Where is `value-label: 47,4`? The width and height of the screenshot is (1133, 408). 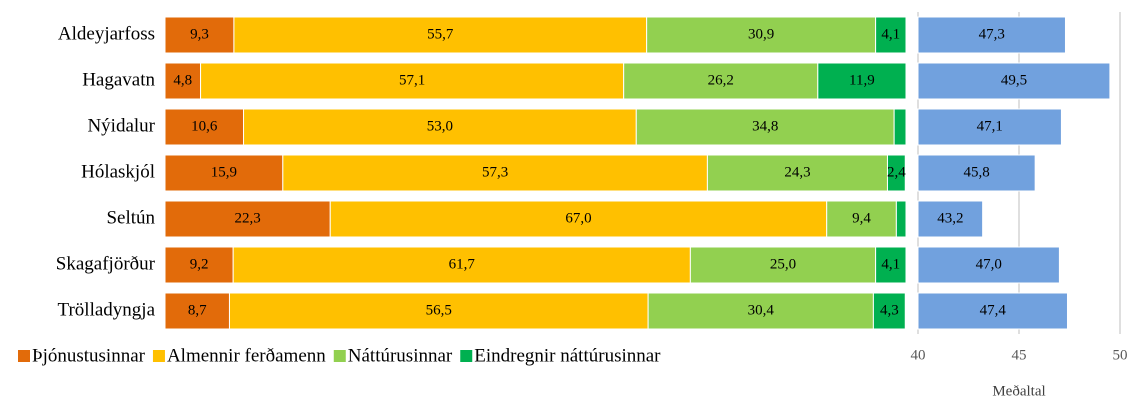
value-label: 47,4 is located at coordinates (993, 310).